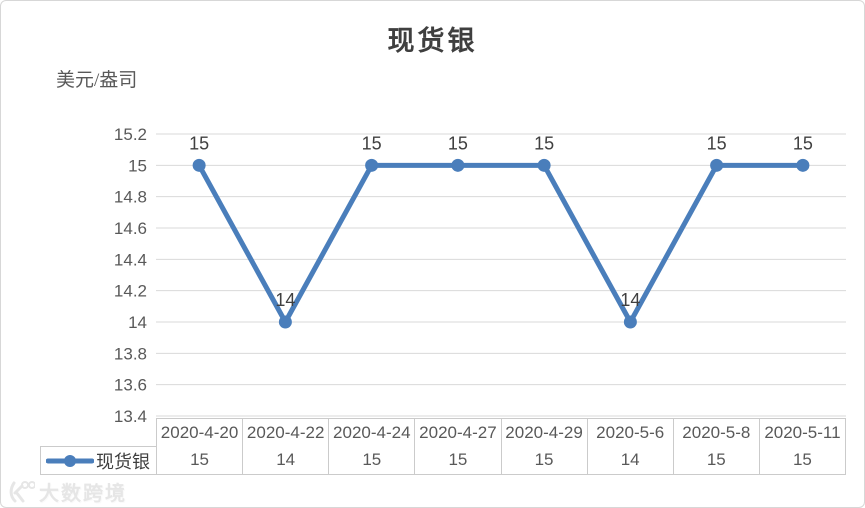 This screenshot has height=508, width=865. Describe the element at coordinates (130, 228) in the screenshot. I see `y-tick-label: 14.6` at that location.